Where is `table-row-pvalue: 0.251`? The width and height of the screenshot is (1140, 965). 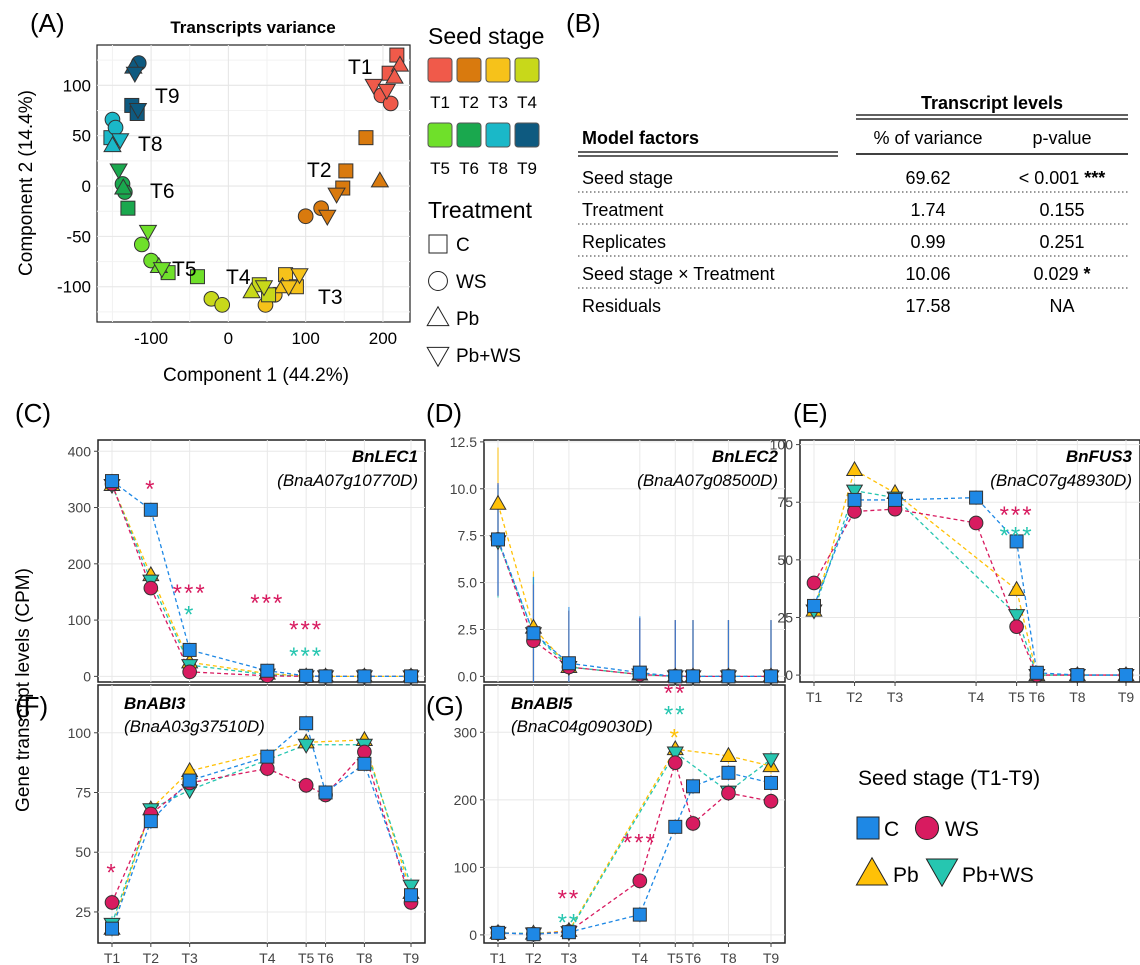
table-row-pvalue: 0.251 is located at coordinates (1061, 242).